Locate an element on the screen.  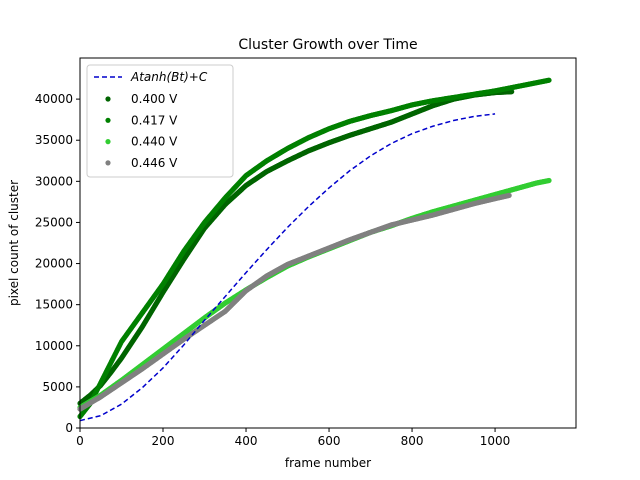
x-tick-label: 800 is located at coordinates (412, 441).